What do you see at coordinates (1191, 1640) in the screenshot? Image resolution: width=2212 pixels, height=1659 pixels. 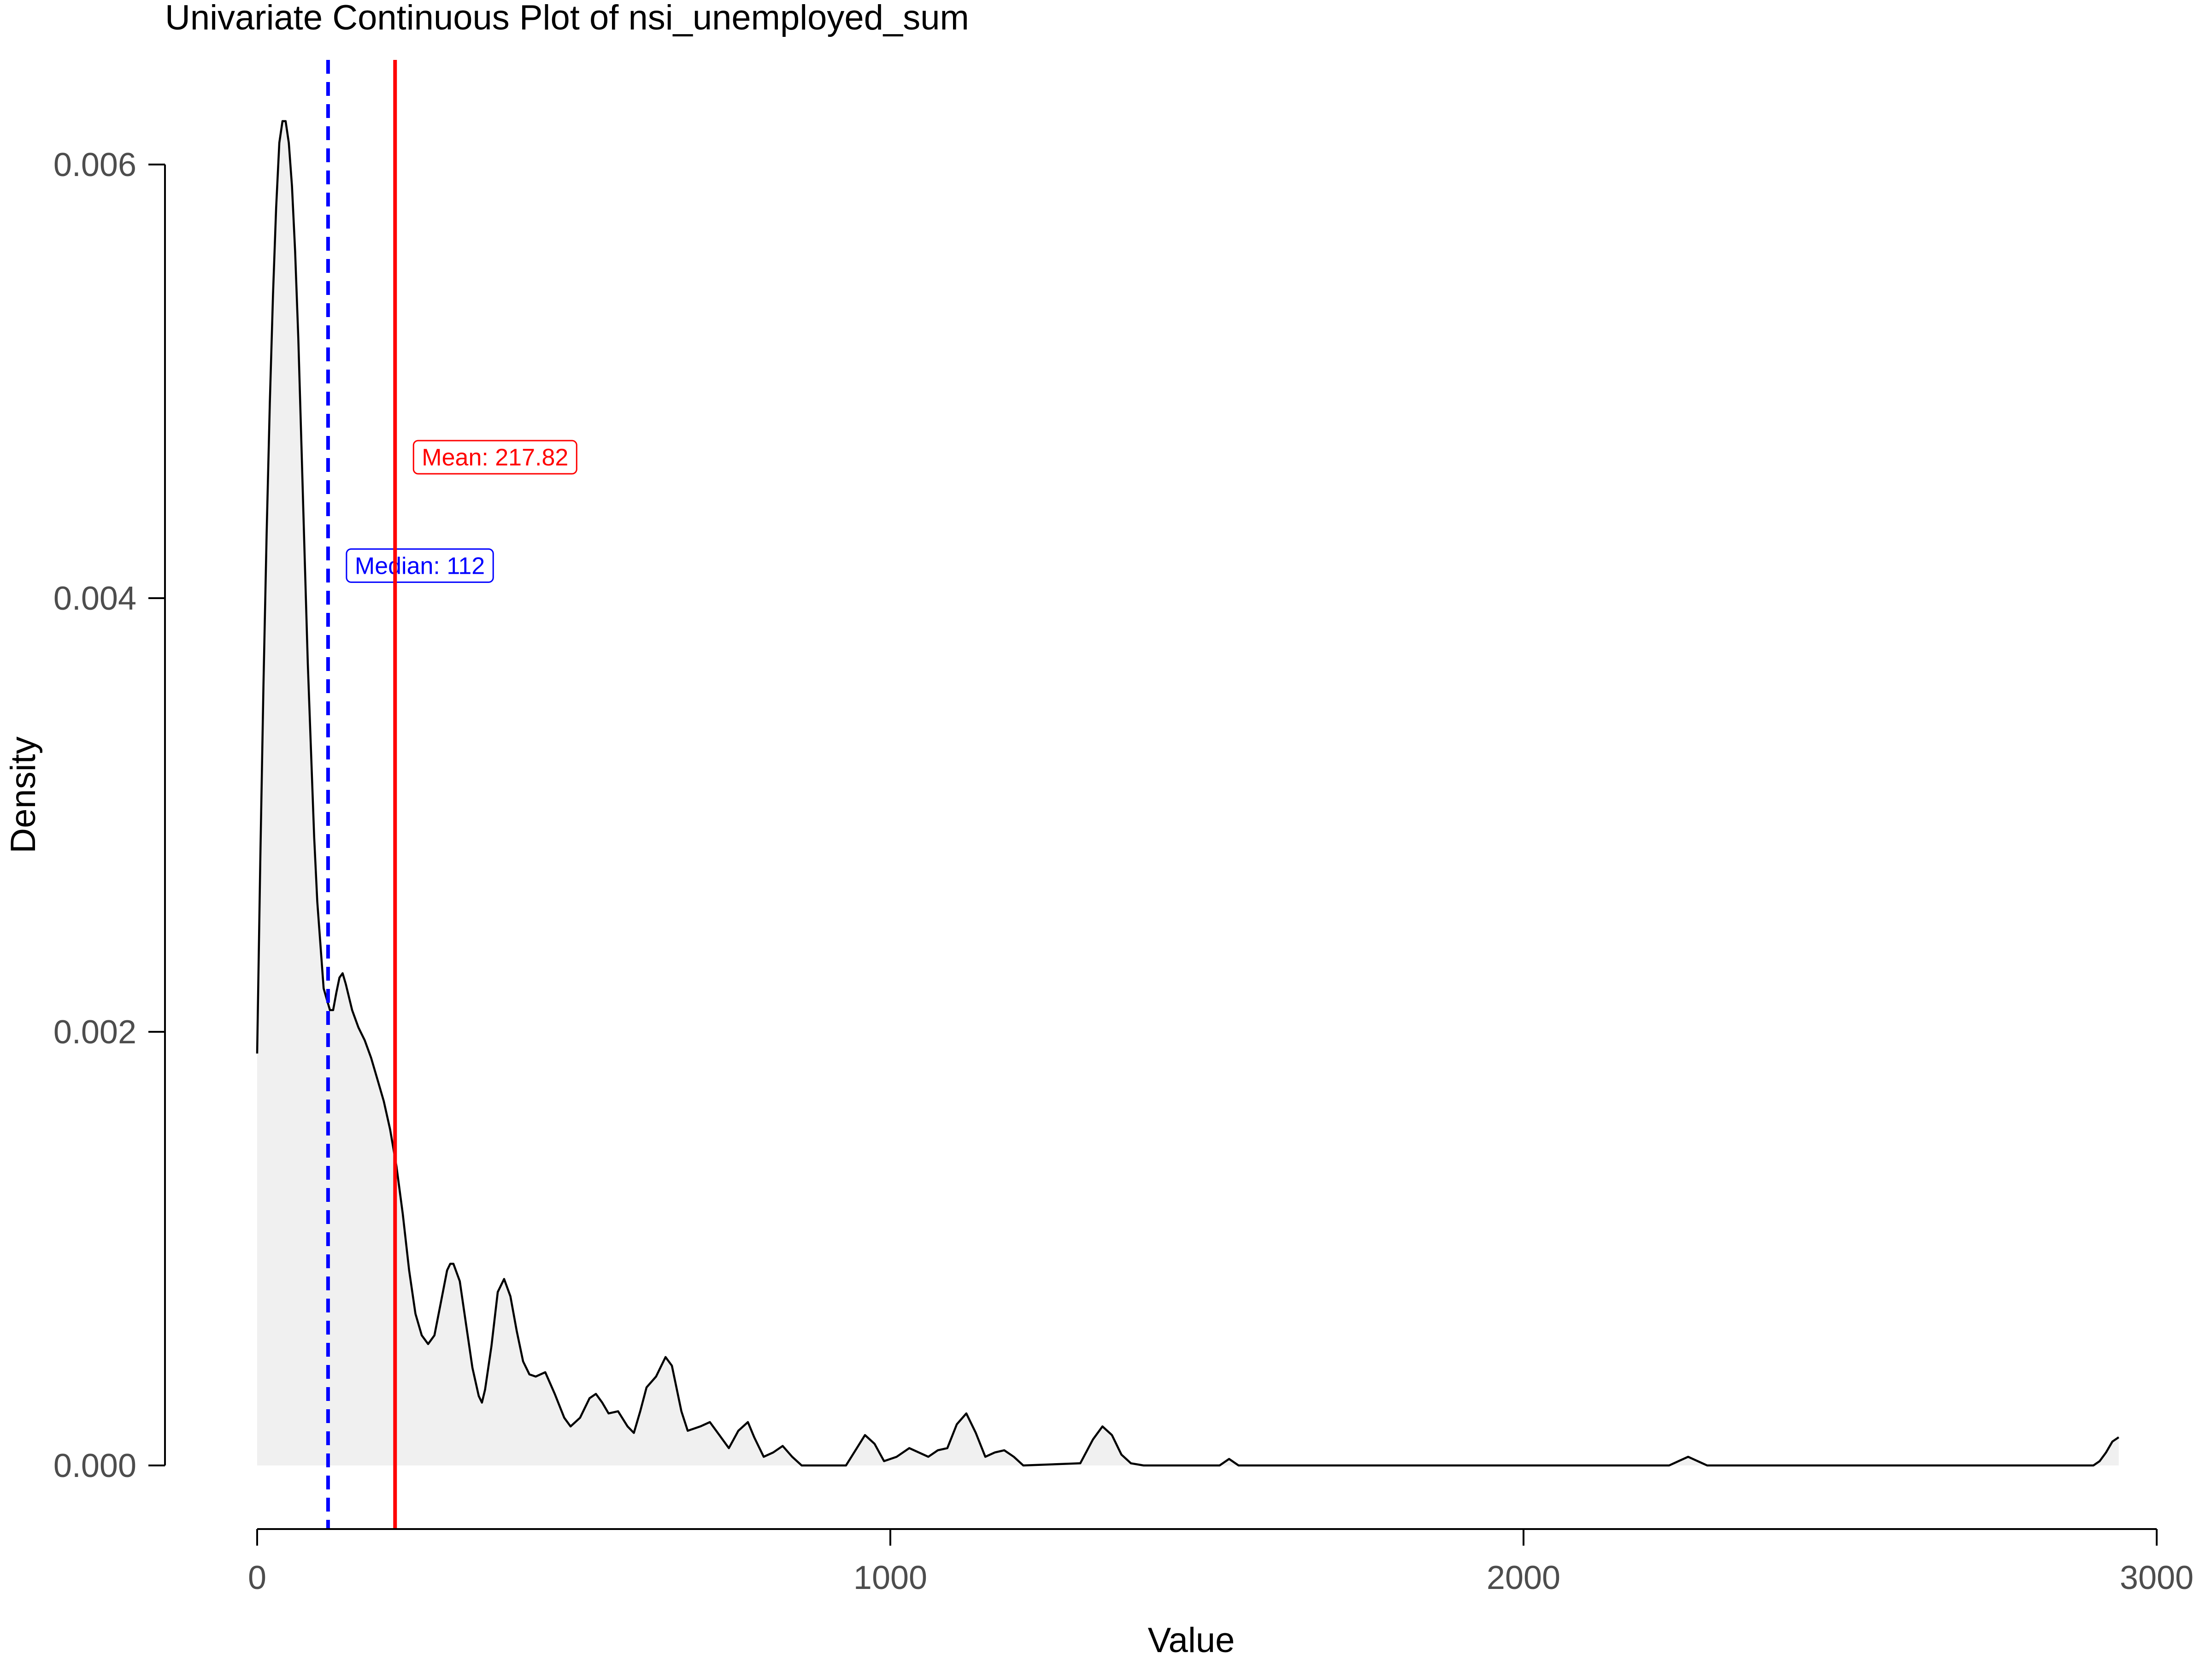 I see `x-axis-title: Value` at bounding box center [1191, 1640].